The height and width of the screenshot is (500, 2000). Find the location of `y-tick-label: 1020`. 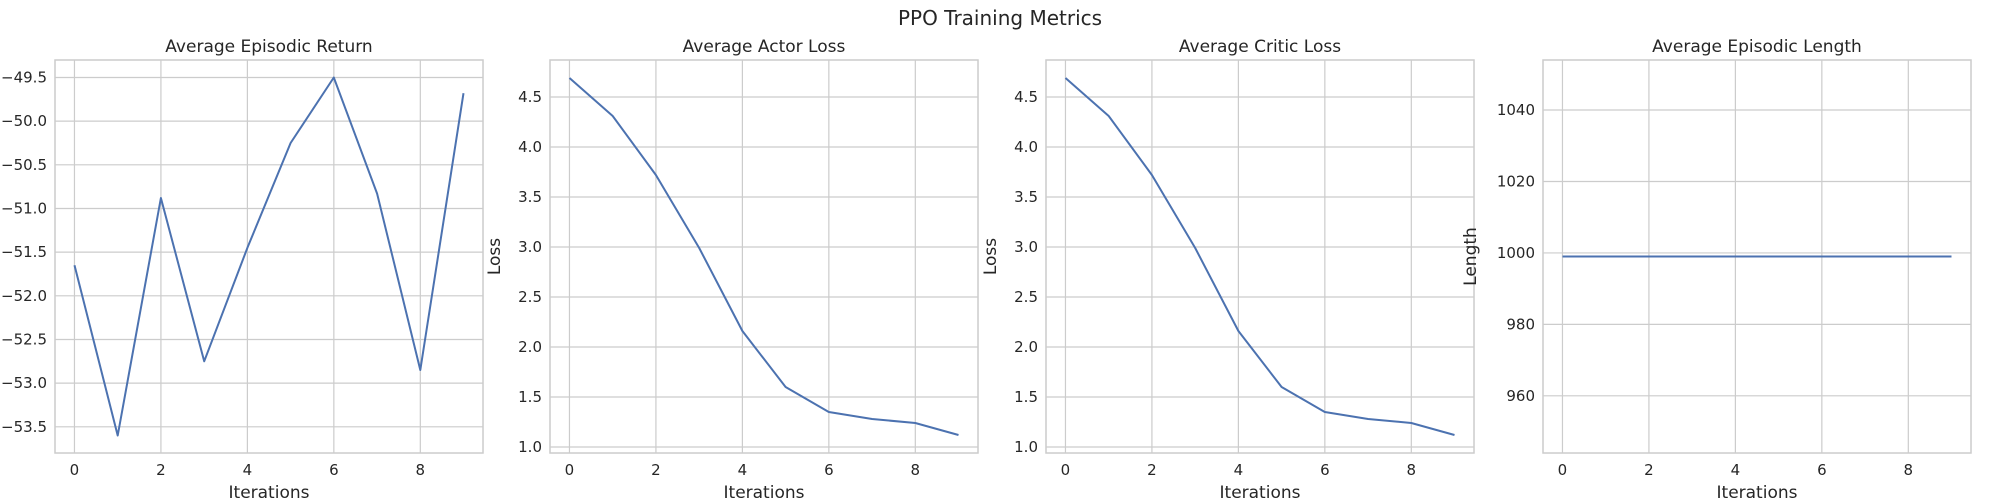

y-tick-label: 1020 is located at coordinates (1516, 181).